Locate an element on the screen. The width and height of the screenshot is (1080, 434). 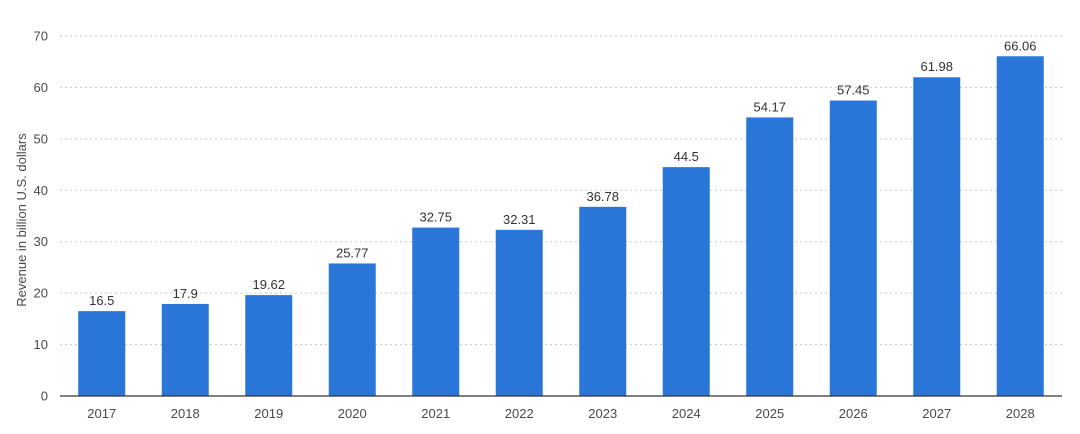
x-tick-label: 2025 is located at coordinates (769, 413).